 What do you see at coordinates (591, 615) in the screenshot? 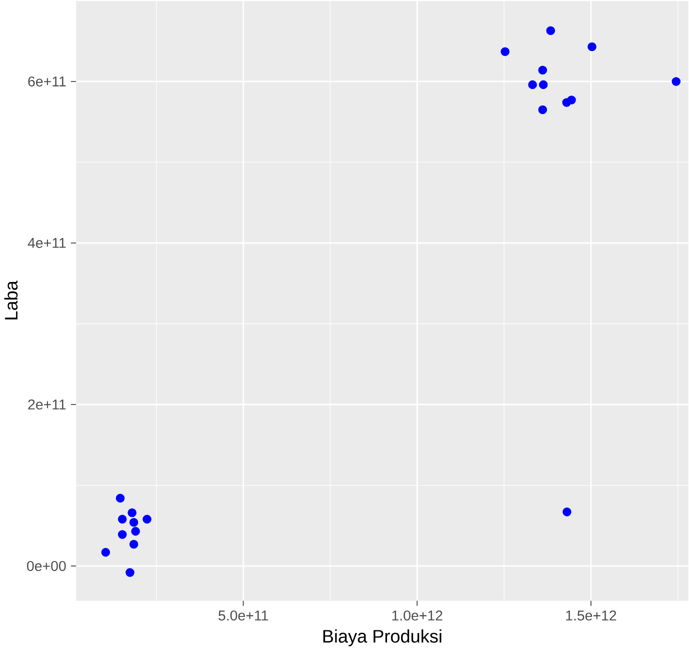
I see `x-tick-label: 1.5e+12` at bounding box center [591, 615].